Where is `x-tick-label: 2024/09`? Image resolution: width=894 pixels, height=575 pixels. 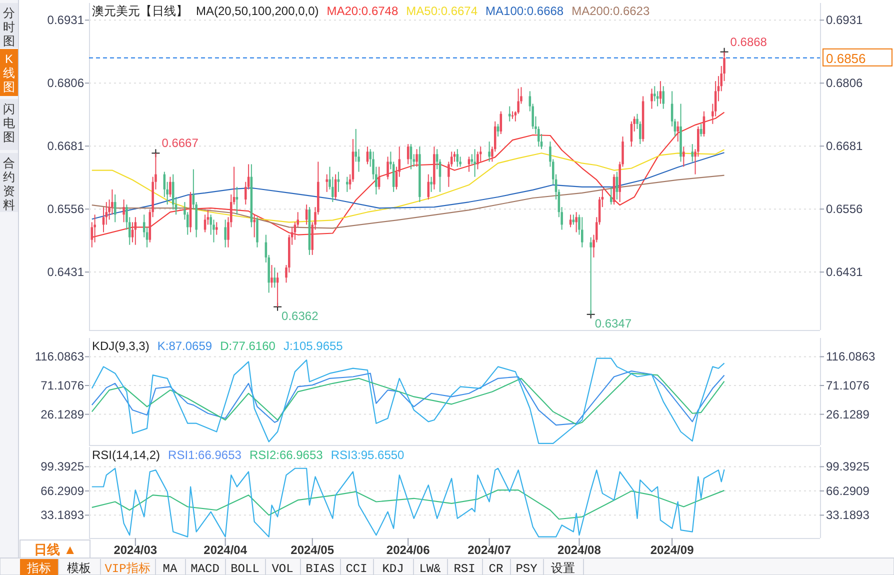 x-tick-label: 2024/09 is located at coordinates (672, 550).